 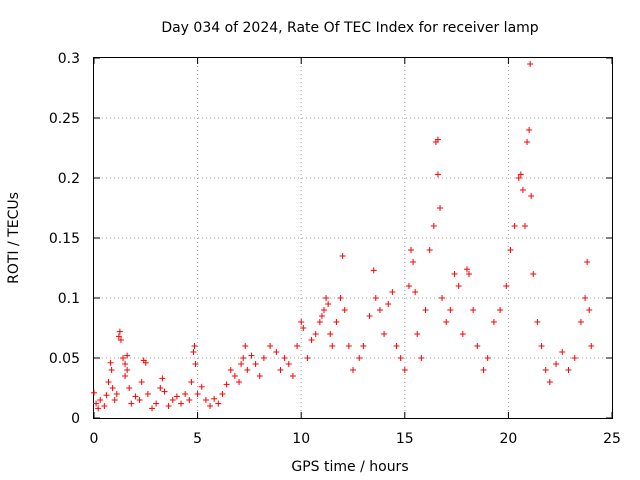 I want to click on x-tick-label: 5, so click(x=197, y=439).